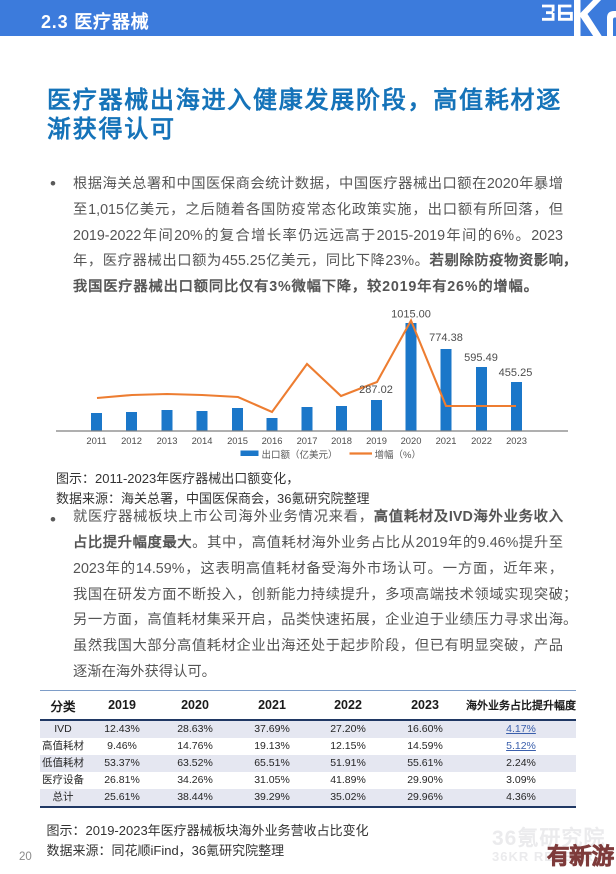  Describe the element at coordinates (96, 440) in the screenshot. I see `svg-text: 2011` at that location.